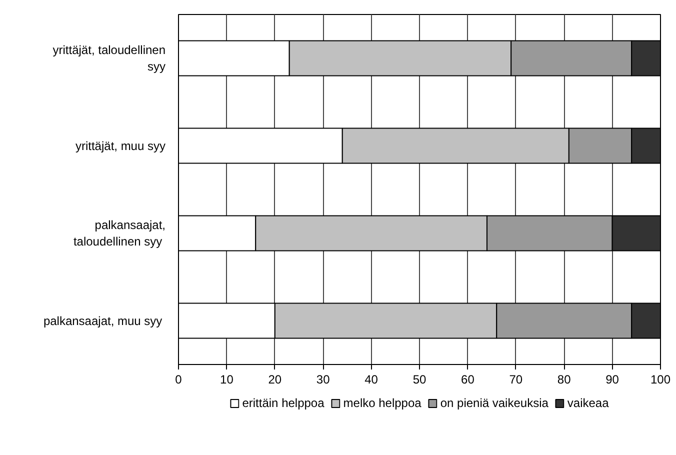 Image resolution: width=676 pixels, height=455 pixels. What do you see at coordinates (109, 58) in the screenshot?
I see `y-tick-label: yrittäjät, taloudellinen syy` at bounding box center [109, 58].